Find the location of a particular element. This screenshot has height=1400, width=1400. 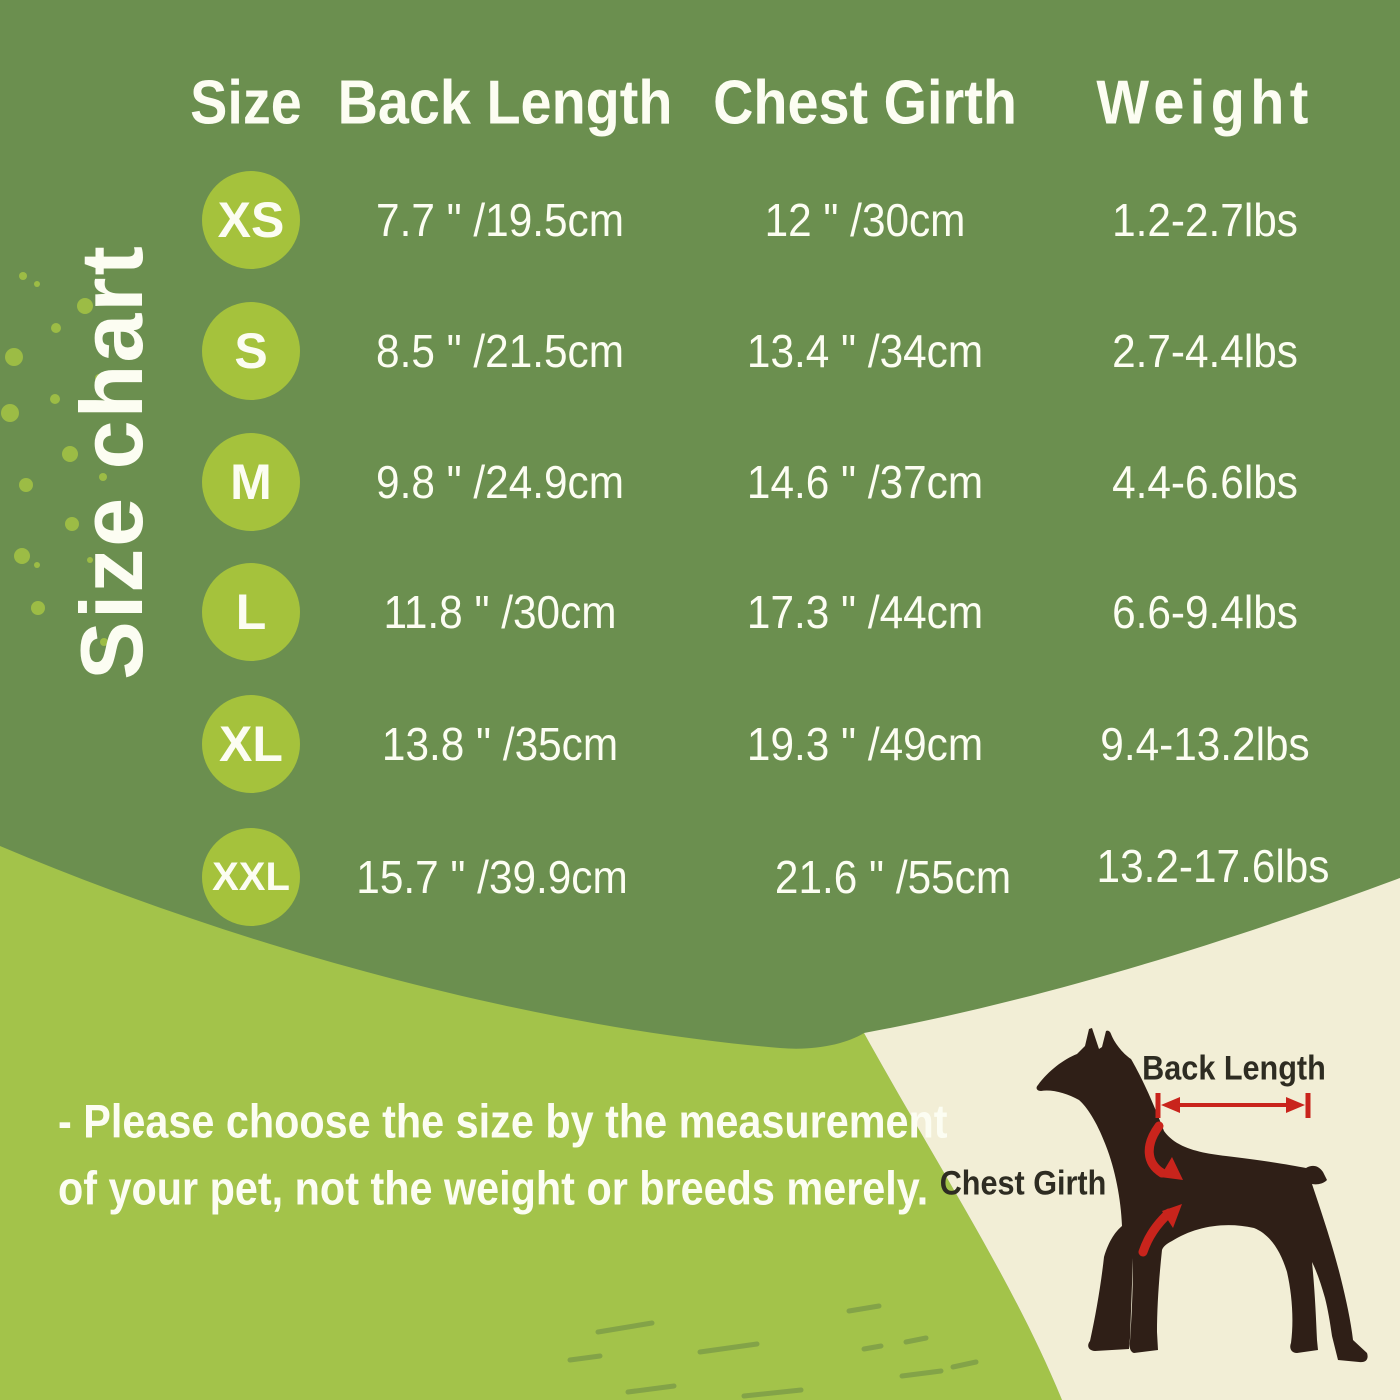

size-badge: L is located at coordinates (251, 612).